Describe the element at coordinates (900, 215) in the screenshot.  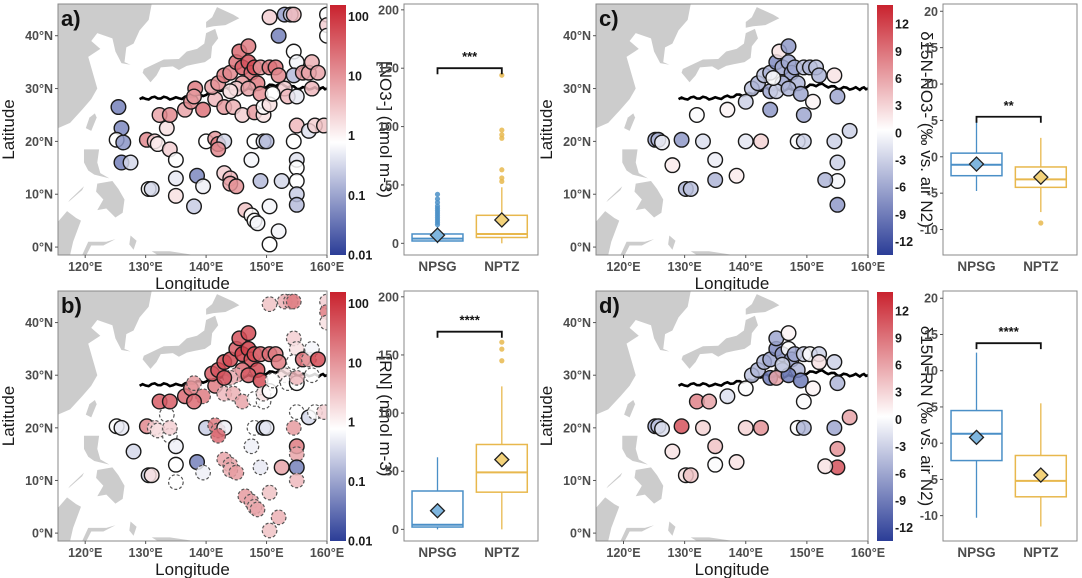
I see `colorbar-tick-label: -9` at that location.